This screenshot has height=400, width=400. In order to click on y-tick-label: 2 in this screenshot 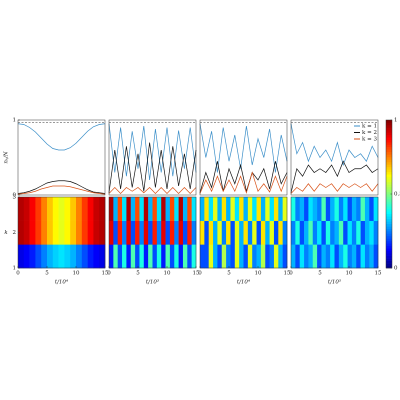, I will do `click(15, 233)`.